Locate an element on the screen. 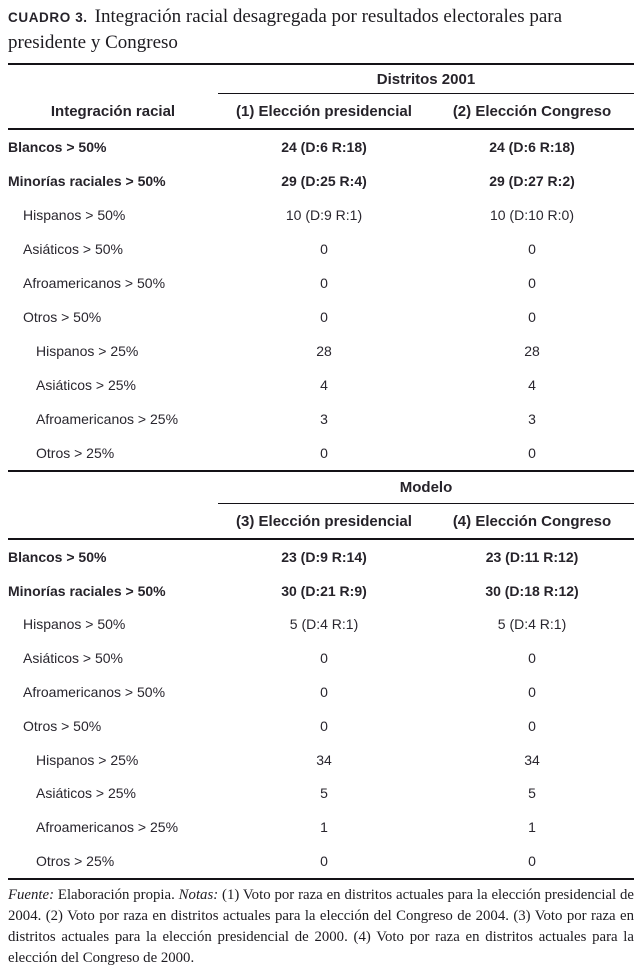  row-value-presidencial: 5 is located at coordinates (324, 793).